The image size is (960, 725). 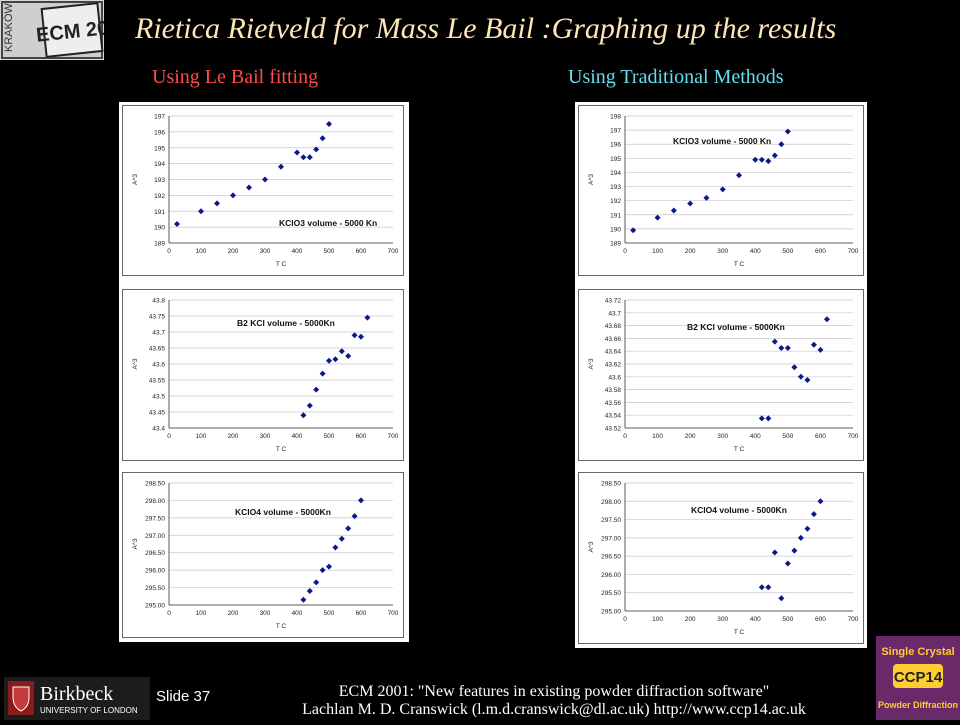 What do you see at coordinates (615, 187) in the screenshot?
I see `y-tick-label: 193` at bounding box center [615, 187].